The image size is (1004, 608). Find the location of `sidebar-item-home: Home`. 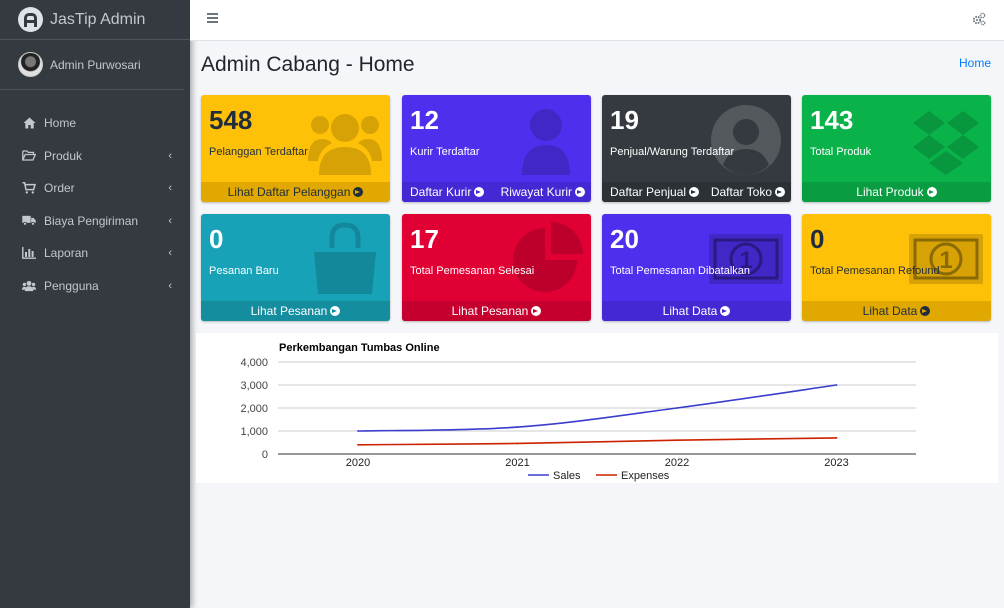

sidebar-item-home: Home is located at coordinates (95, 123).